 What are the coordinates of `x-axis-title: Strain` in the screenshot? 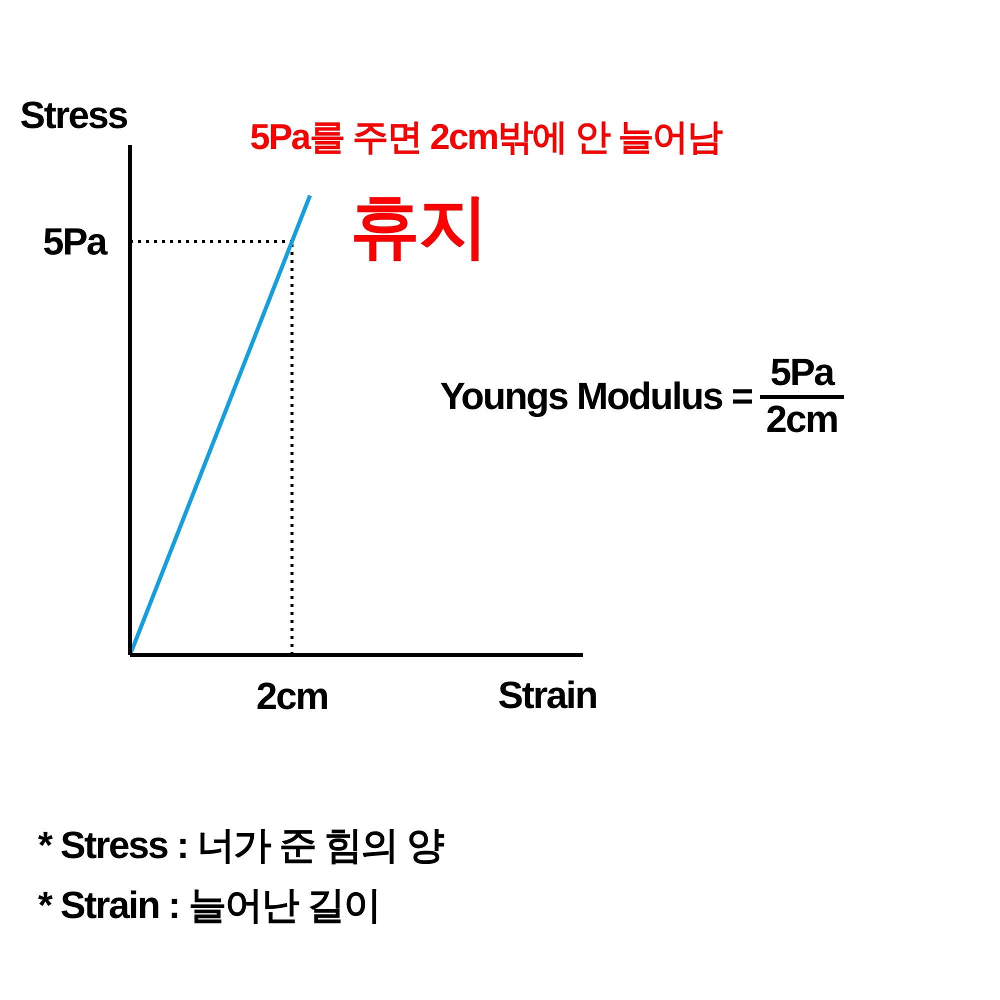 It's located at (547, 696).